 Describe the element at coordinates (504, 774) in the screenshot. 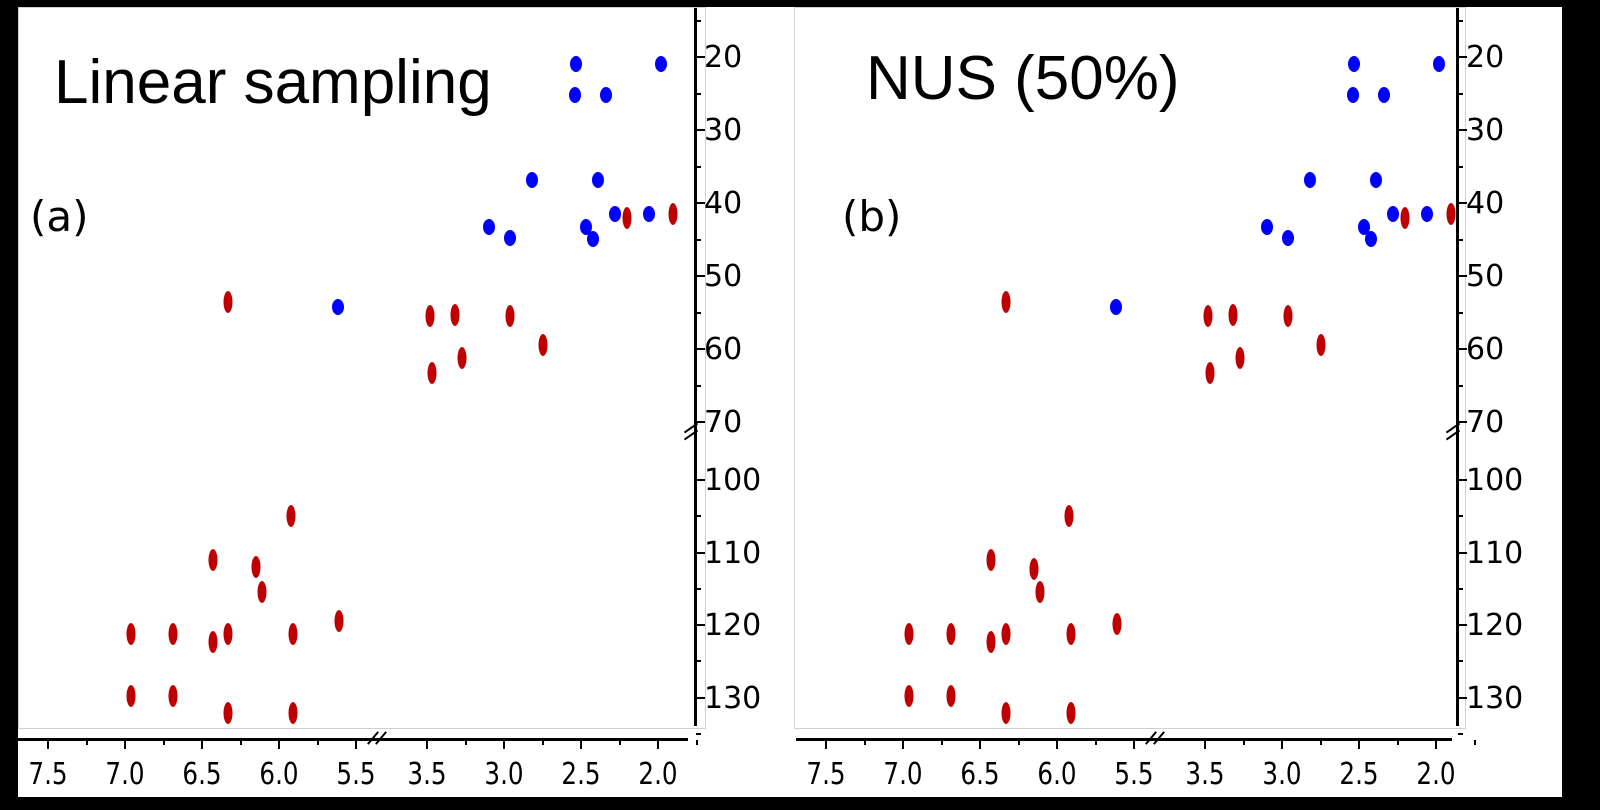

I see `x-tick-label: 3.0` at that location.